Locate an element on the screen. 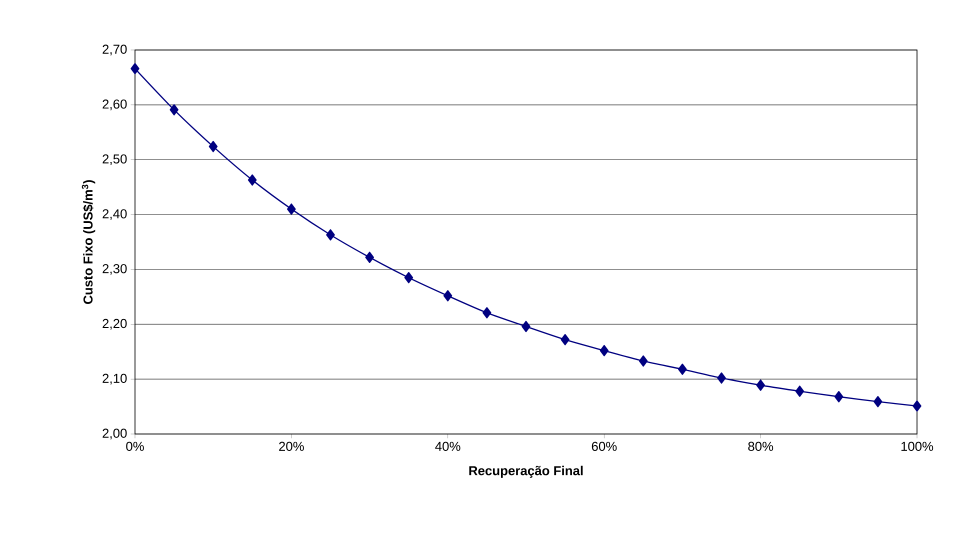  y-tick-label: 2,00 is located at coordinates (114, 434).